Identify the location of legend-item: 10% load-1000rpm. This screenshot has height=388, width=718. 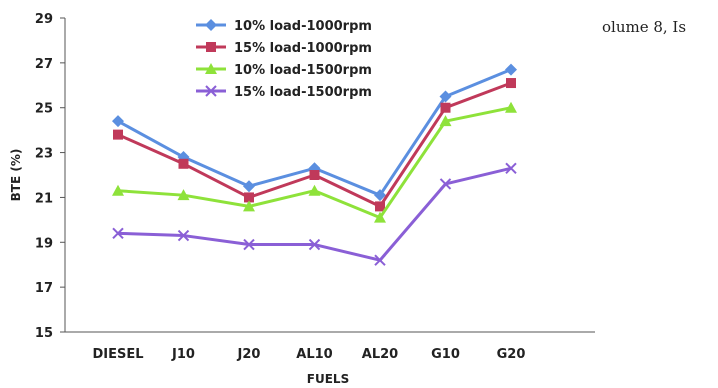
(284, 26).